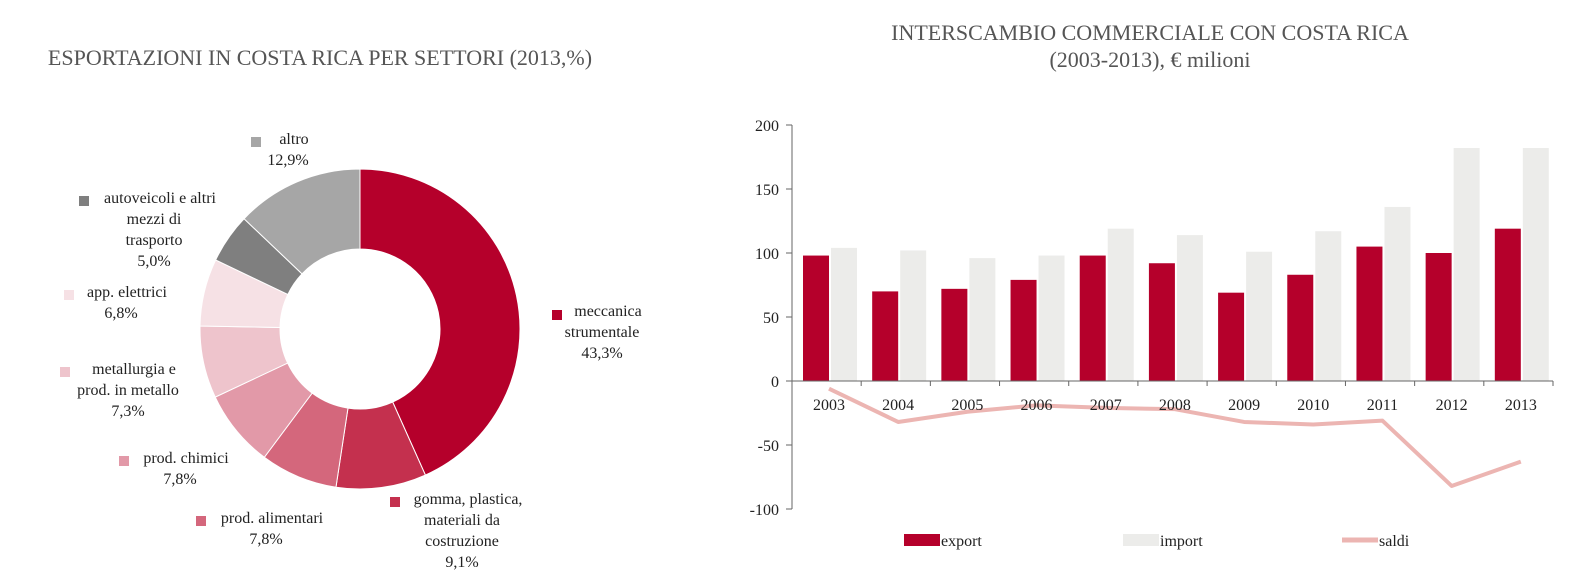 The height and width of the screenshot is (581, 1573). I want to click on donut-value-label: 5,0%, so click(153, 261).